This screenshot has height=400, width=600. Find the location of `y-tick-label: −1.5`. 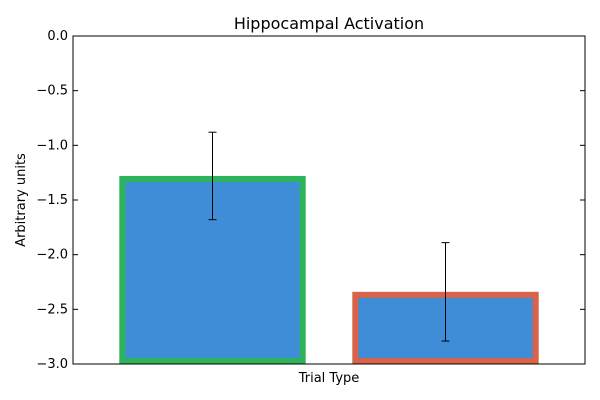

y-tick-label: −1.5 is located at coordinates (52, 200).